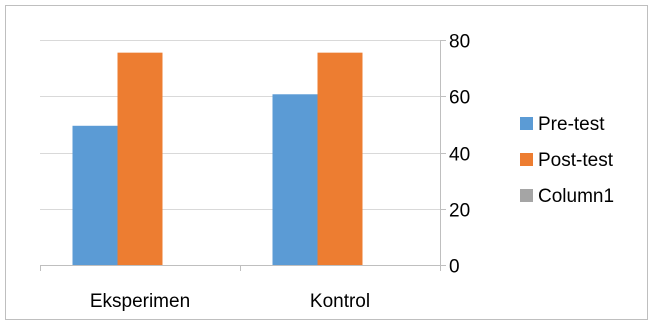 The height and width of the screenshot is (330, 653). What do you see at coordinates (340, 301) in the screenshot?
I see `x-tick-label: Kontrol` at bounding box center [340, 301].